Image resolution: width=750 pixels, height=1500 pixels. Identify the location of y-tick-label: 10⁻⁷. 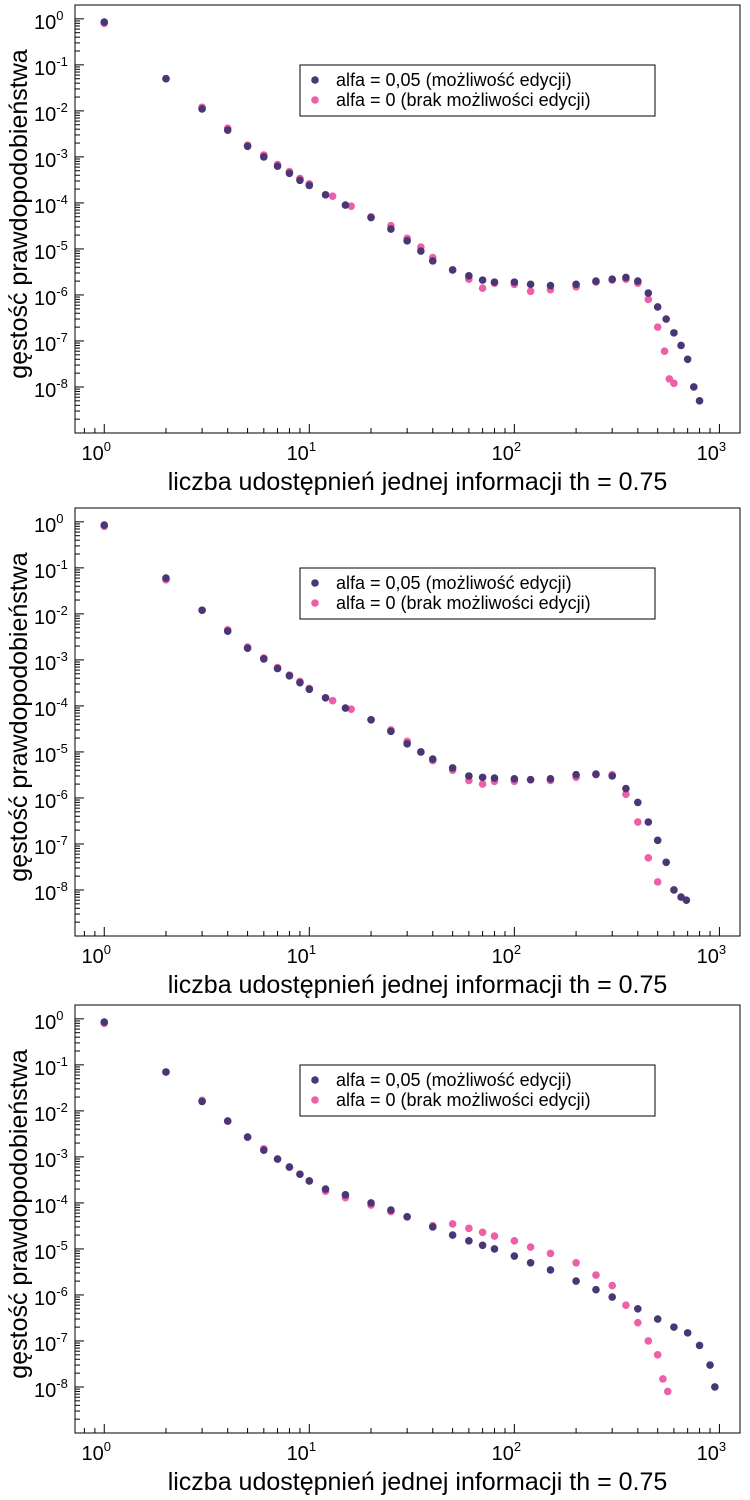
(51, 846).